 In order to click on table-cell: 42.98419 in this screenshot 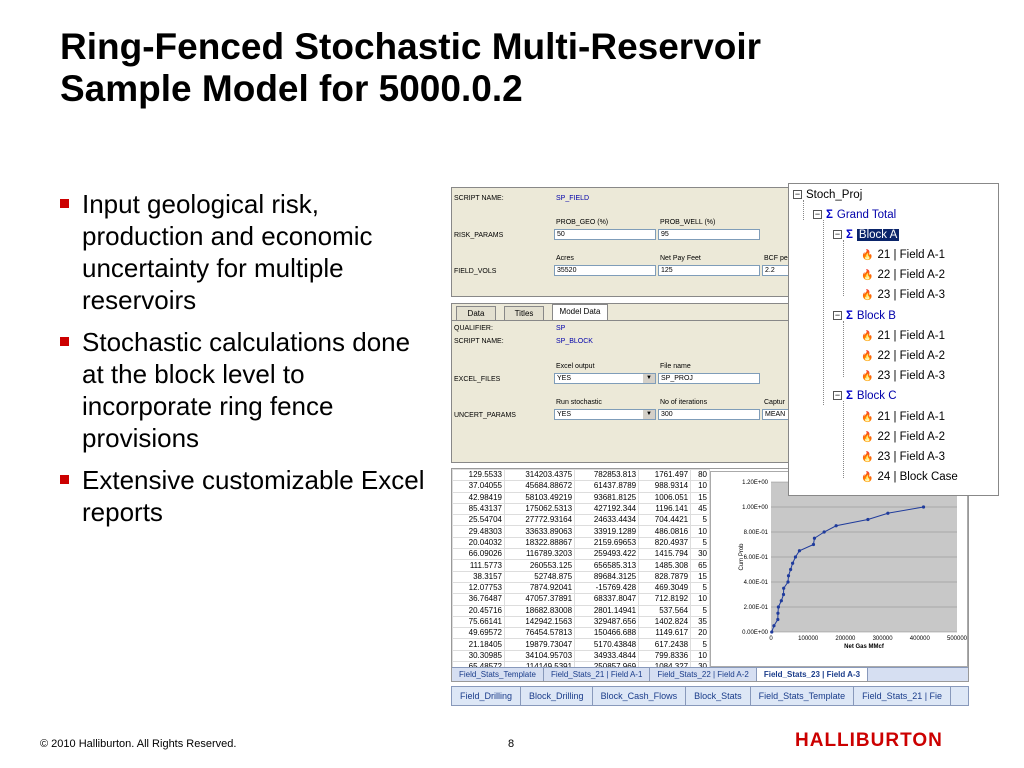, I will do `click(478, 497)`.